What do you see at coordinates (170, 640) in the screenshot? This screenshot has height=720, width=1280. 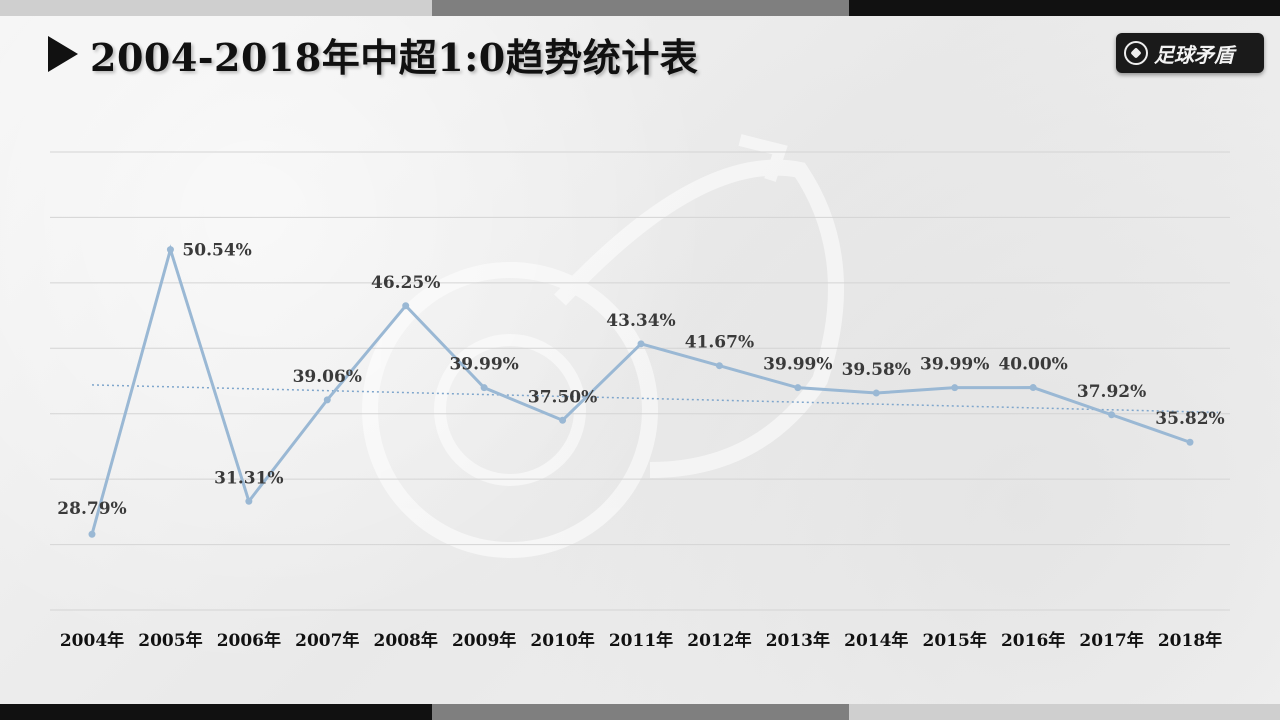 I see `x-tick-label: 2005年` at bounding box center [170, 640].